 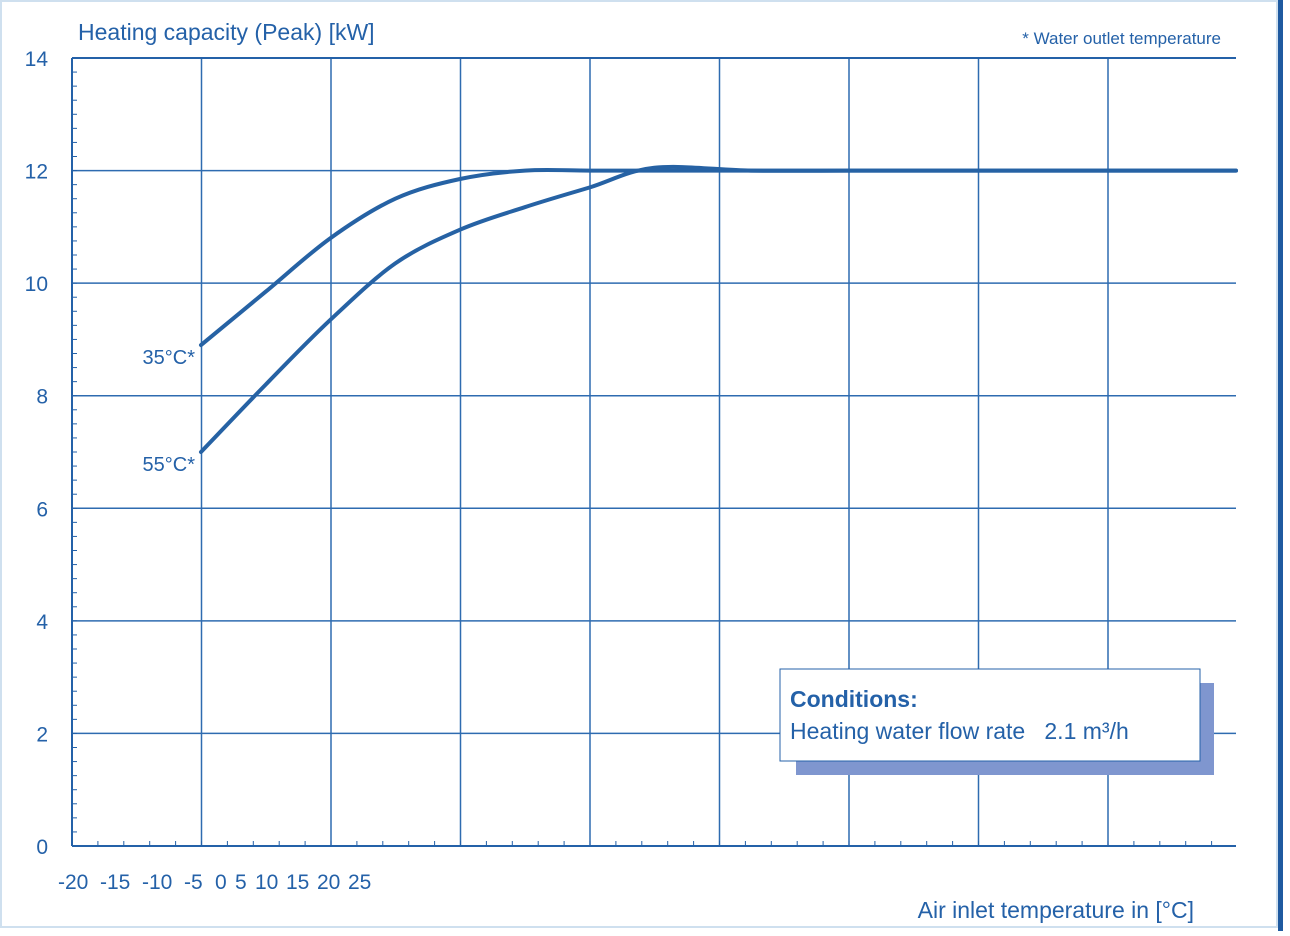 What do you see at coordinates (169, 465) in the screenshot?
I see `series-label: 55°C*` at bounding box center [169, 465].